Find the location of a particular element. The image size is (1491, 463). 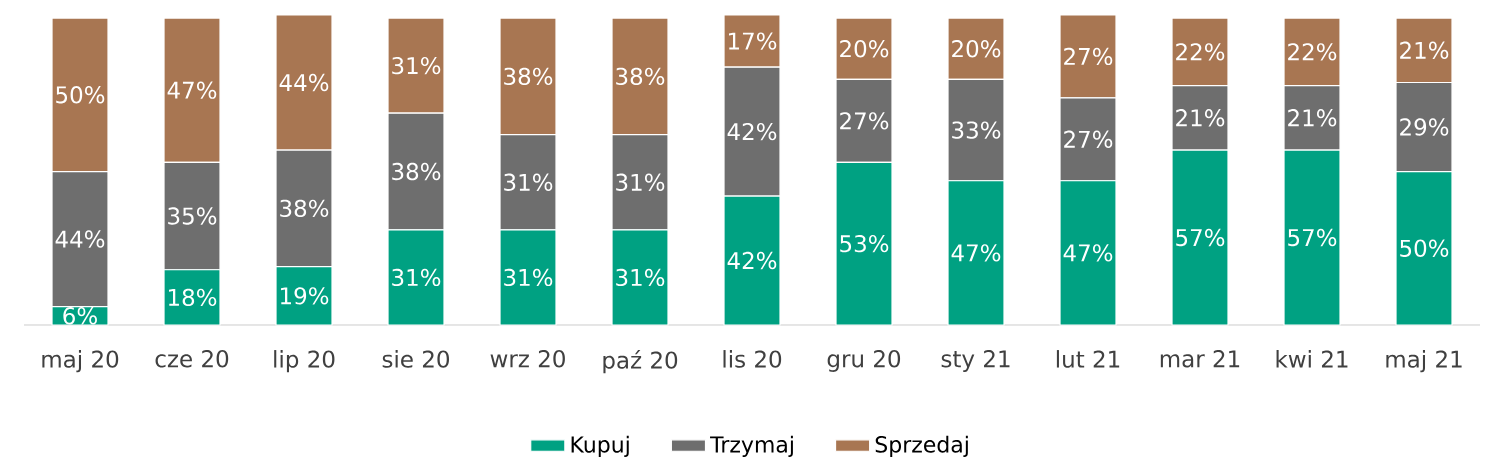

x-tick-label: lis 20 is located at coordinates (752, 358).